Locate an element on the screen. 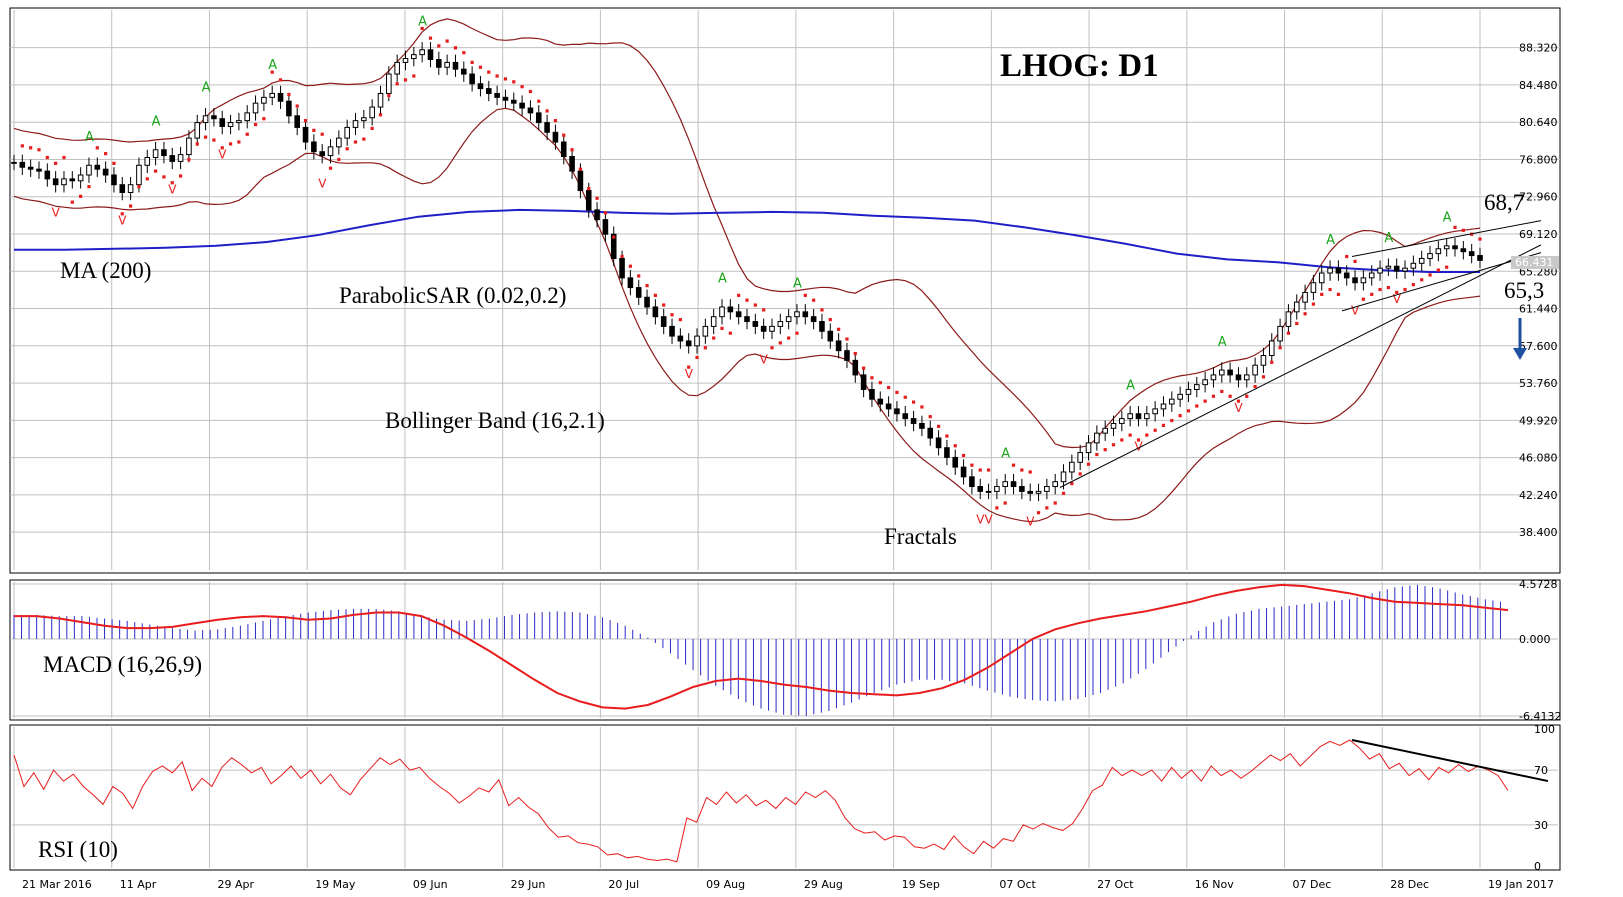  rsi-tick-label: 30 is located at coordinates (1541, 825).